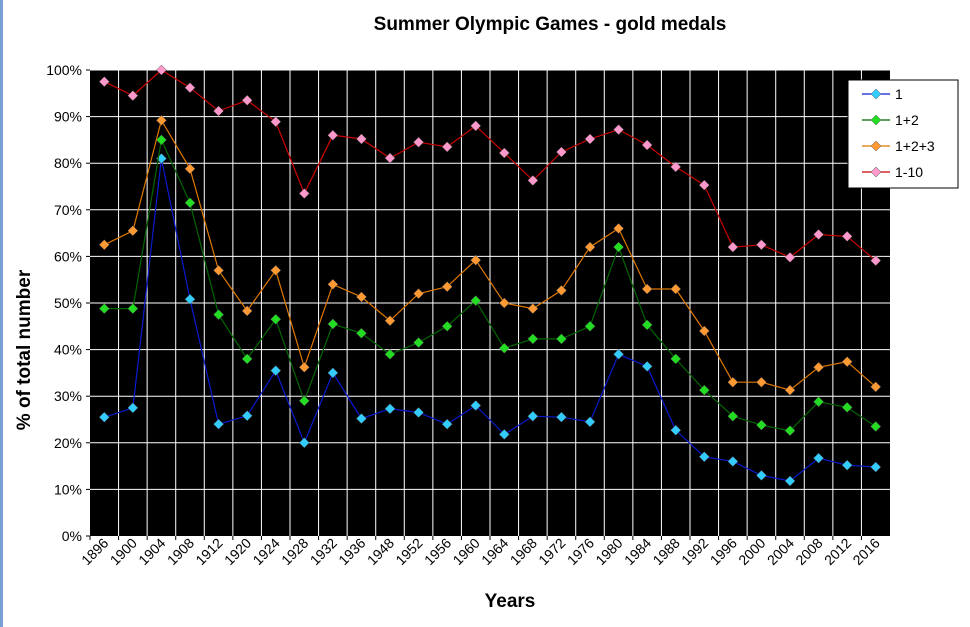 The height and width of the screenshot is (627, 970). Describe the element at coordinates (1, 313) in the screenshot. I see `window-edge` at that location.